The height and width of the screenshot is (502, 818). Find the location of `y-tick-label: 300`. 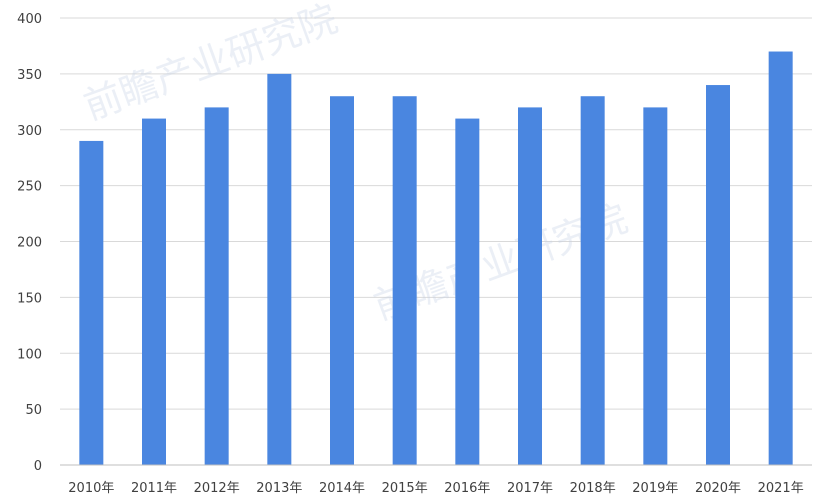

y-tick-label: 300 is located at coordinates (29, 131).